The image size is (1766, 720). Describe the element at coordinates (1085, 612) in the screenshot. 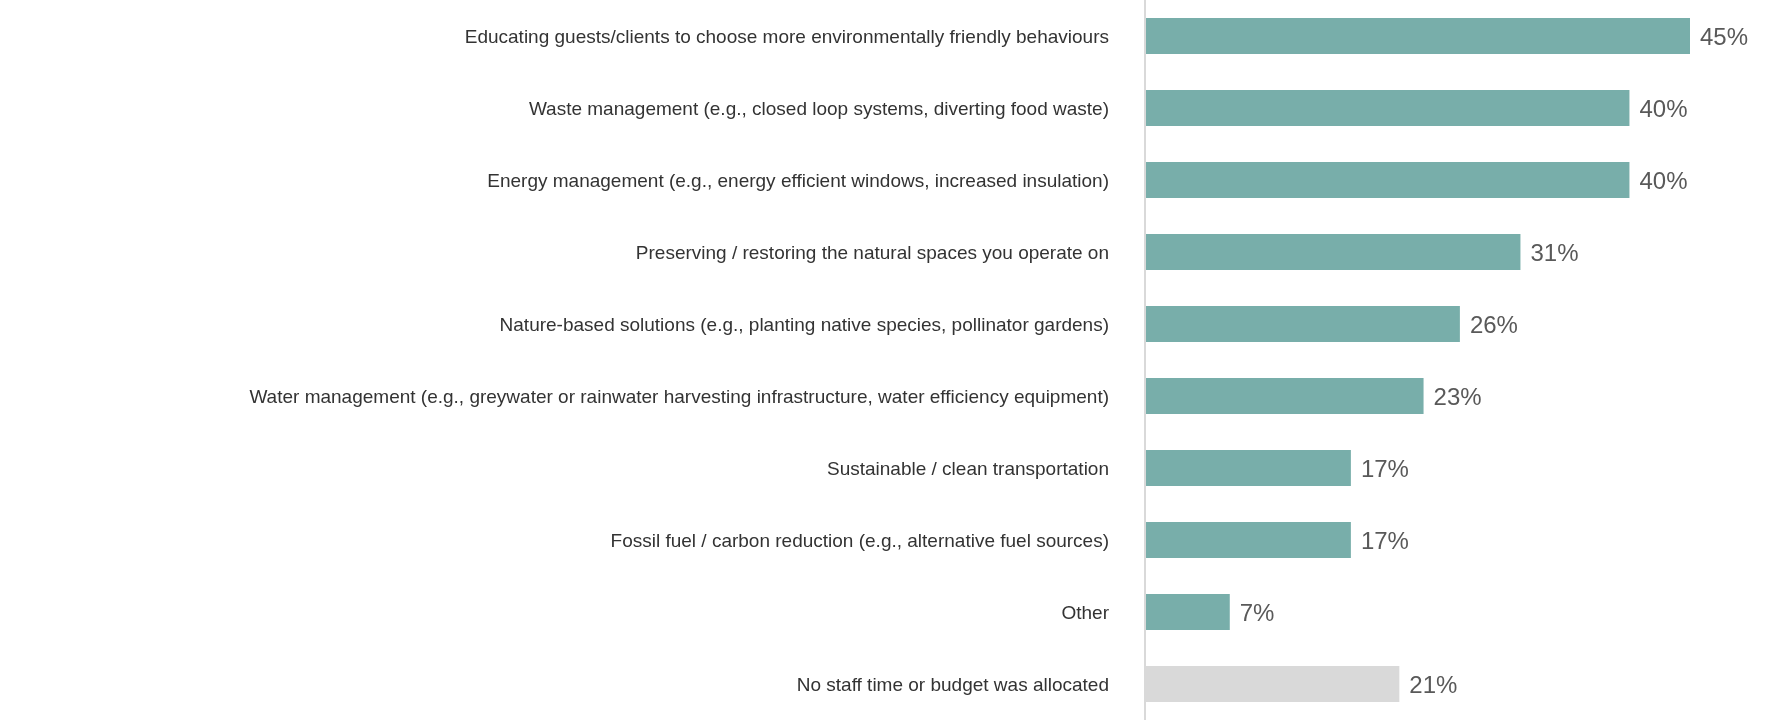

I see `y-tick-label: Other` at that location.